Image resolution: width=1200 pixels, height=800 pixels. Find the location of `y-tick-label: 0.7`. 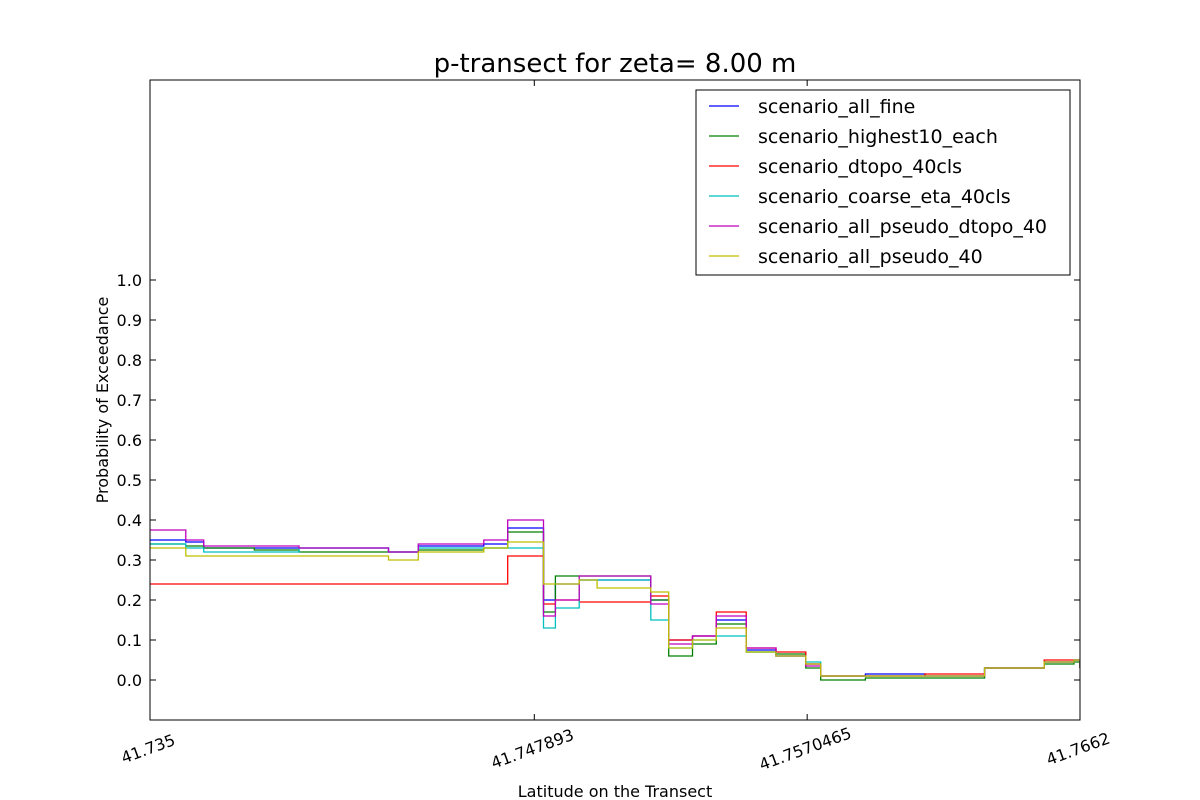

y-tick-label: 0.7 is located at coordinates (129, 400).